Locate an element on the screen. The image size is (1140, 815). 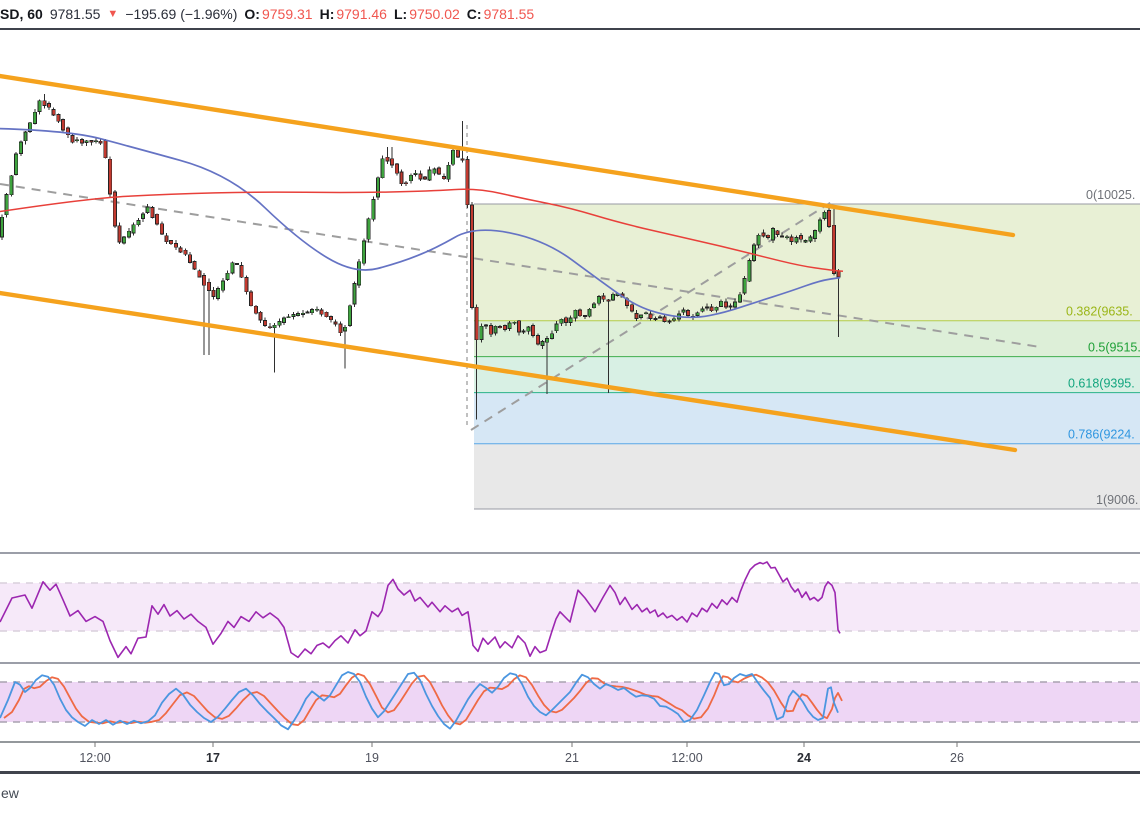
symbol-title: SD, 60 is located at coordinates (21, 14).